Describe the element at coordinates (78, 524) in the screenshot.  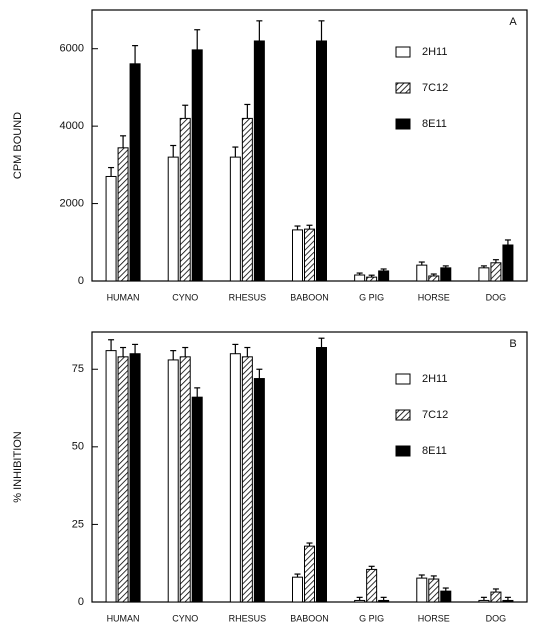
I see `y-tick-label: 25` at that location.